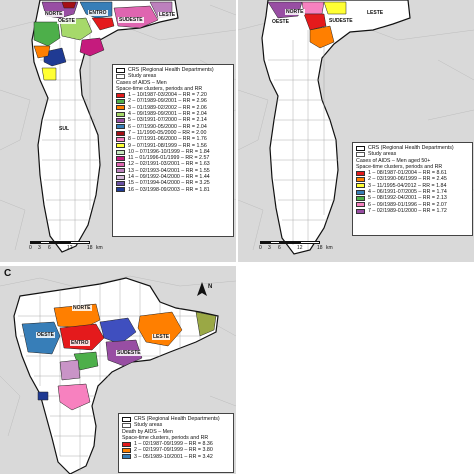 The height and width of the screenshot is (474, 474). I want to click on scale-bar-a: 0 3 6 12 18 km, so click(69, 246).